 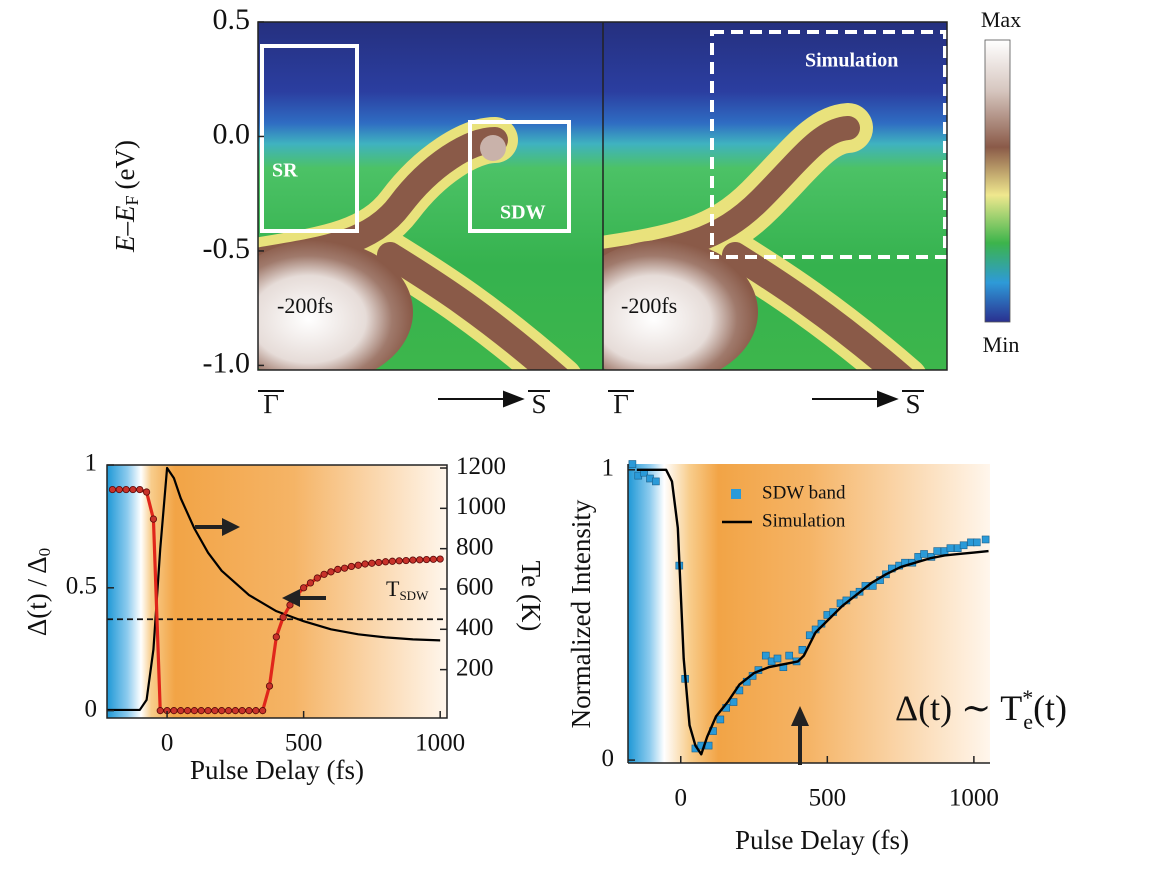 What do you see at coordinates (271, 404) in the screenshot?
I see `x-axis-label: Γ` at bounding box center [271, 404].